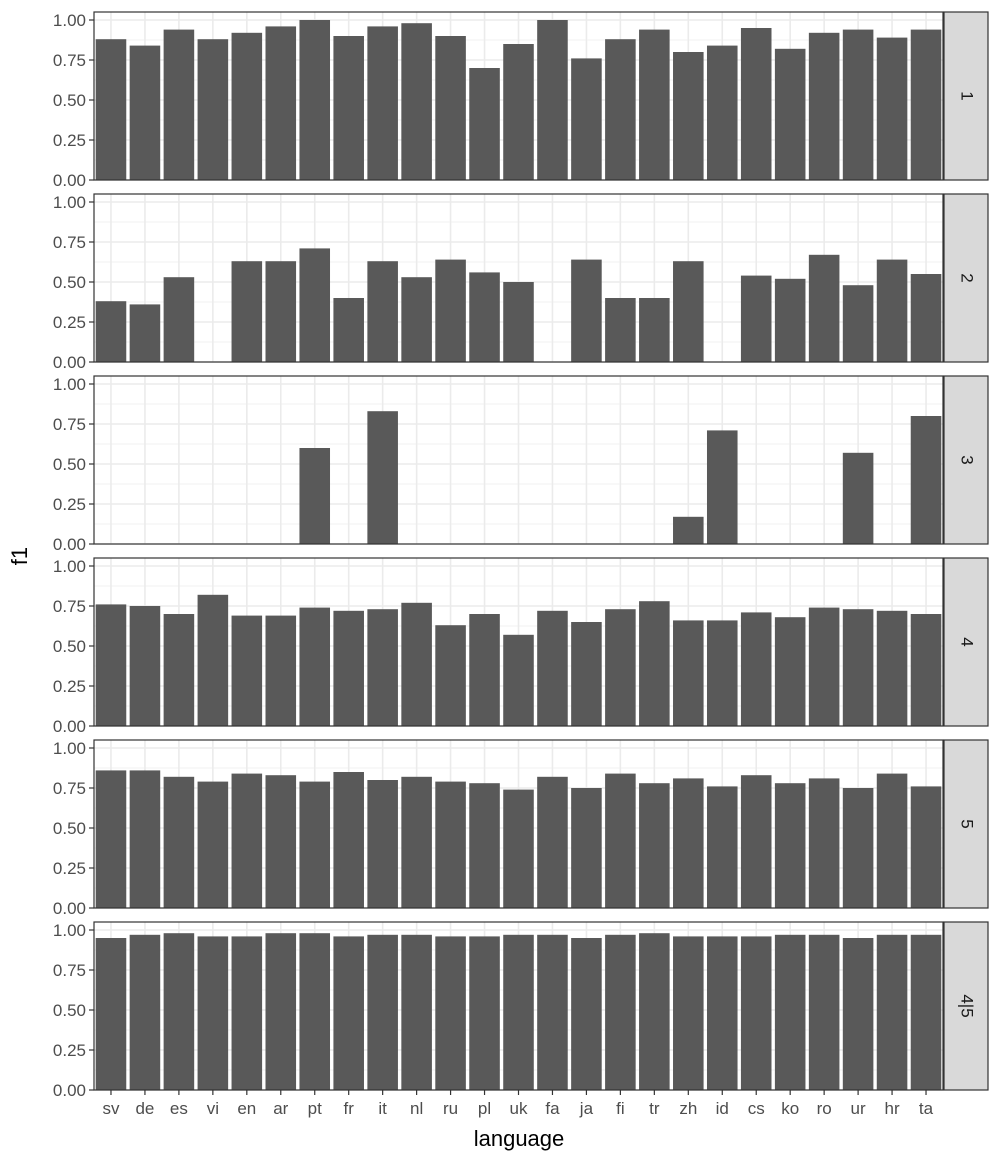 The width and height of the screenshot is (997, 1168). What do you see at coordinates (450, 1013) in the screenshot?
I see `bar-ru-panel-4|5` at bounding box center [450, 1013].